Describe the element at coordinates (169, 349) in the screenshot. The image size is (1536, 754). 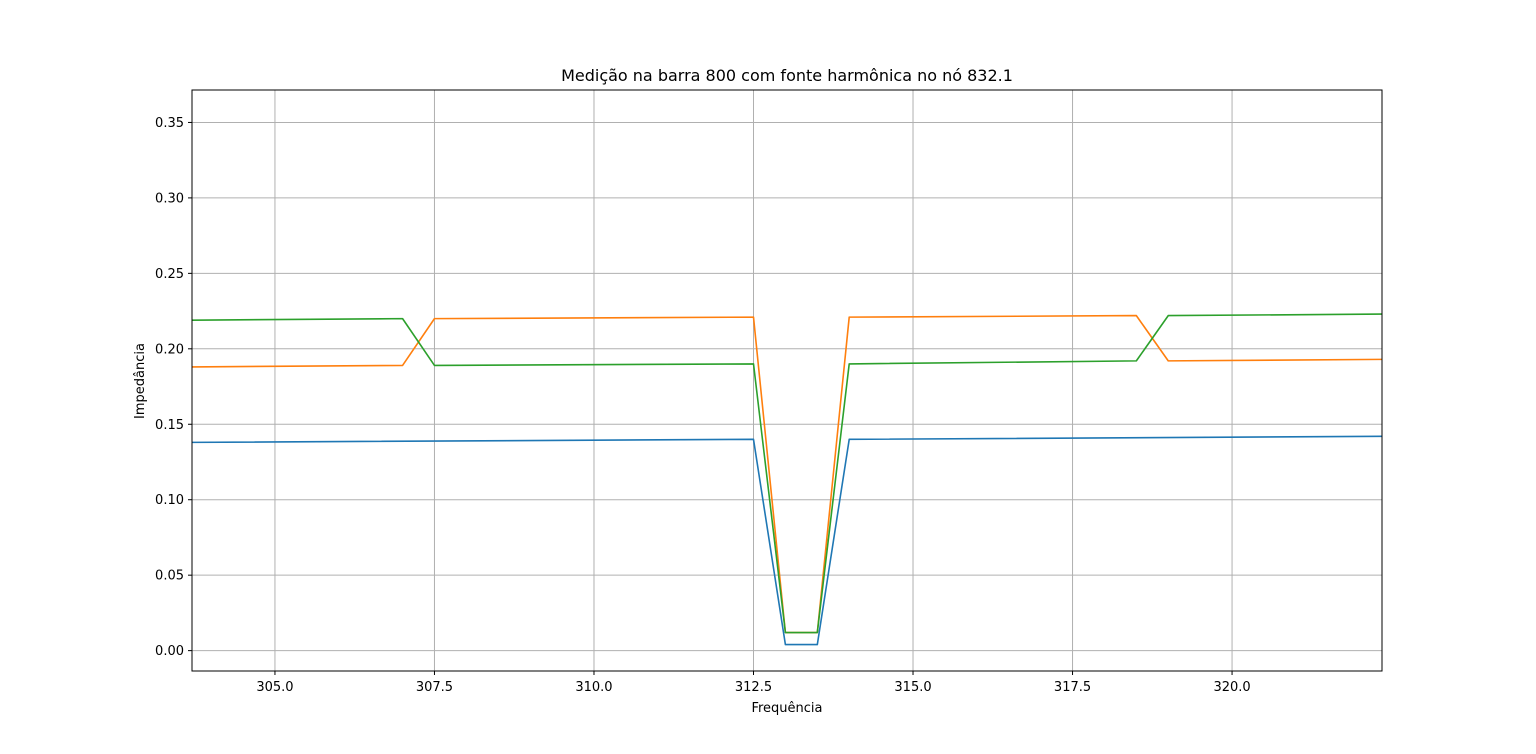
I see `y-tick-label: 0.20` at that location.